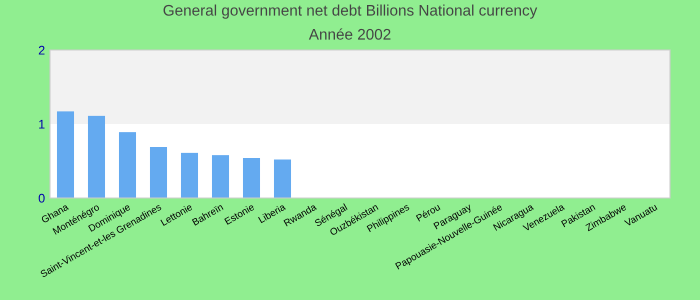 The height and width of the screenshot is (300, 700). I want to click on y-tick-label: 0, so click(41, 198).